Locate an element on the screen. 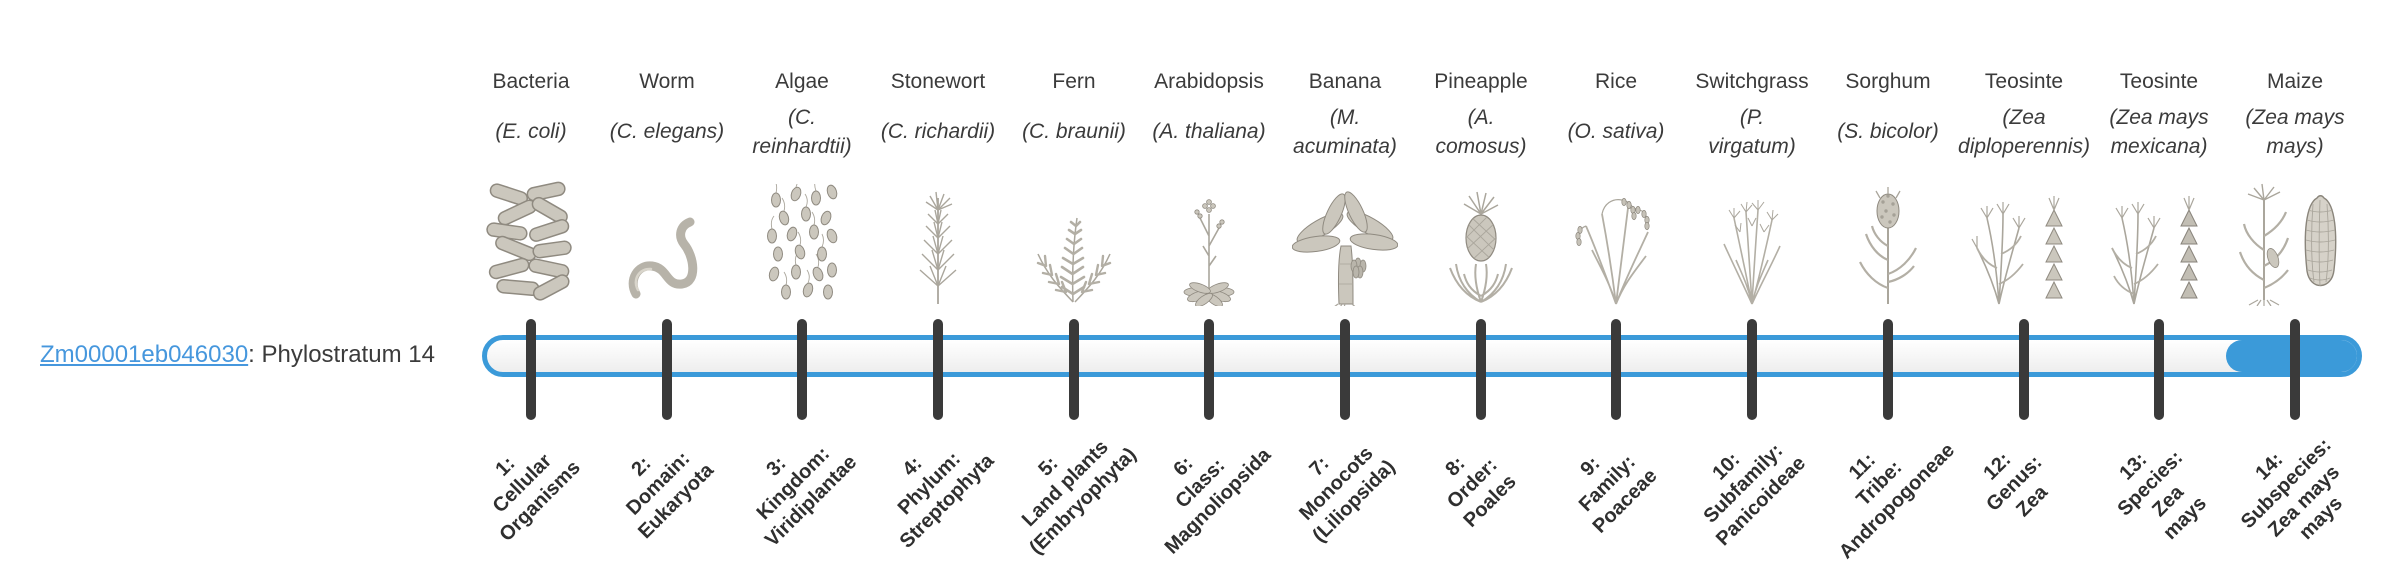 The width and height of the screenshot is (2400, 580). phylostratum-bar is located at coordinates (1422, 356).